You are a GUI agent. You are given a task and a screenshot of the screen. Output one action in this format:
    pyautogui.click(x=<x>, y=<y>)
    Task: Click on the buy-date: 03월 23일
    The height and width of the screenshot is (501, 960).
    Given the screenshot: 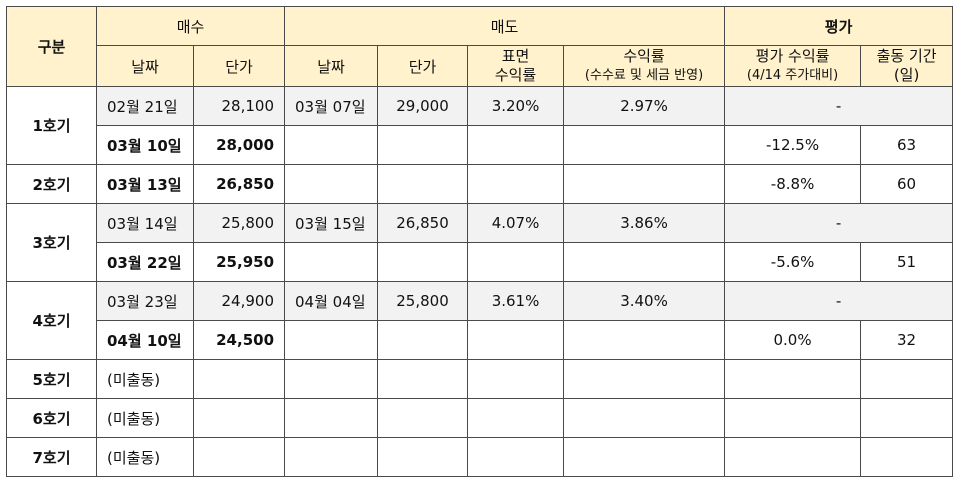 What is the action you would take?
    pyautogui.click(x=145, y=301)
    